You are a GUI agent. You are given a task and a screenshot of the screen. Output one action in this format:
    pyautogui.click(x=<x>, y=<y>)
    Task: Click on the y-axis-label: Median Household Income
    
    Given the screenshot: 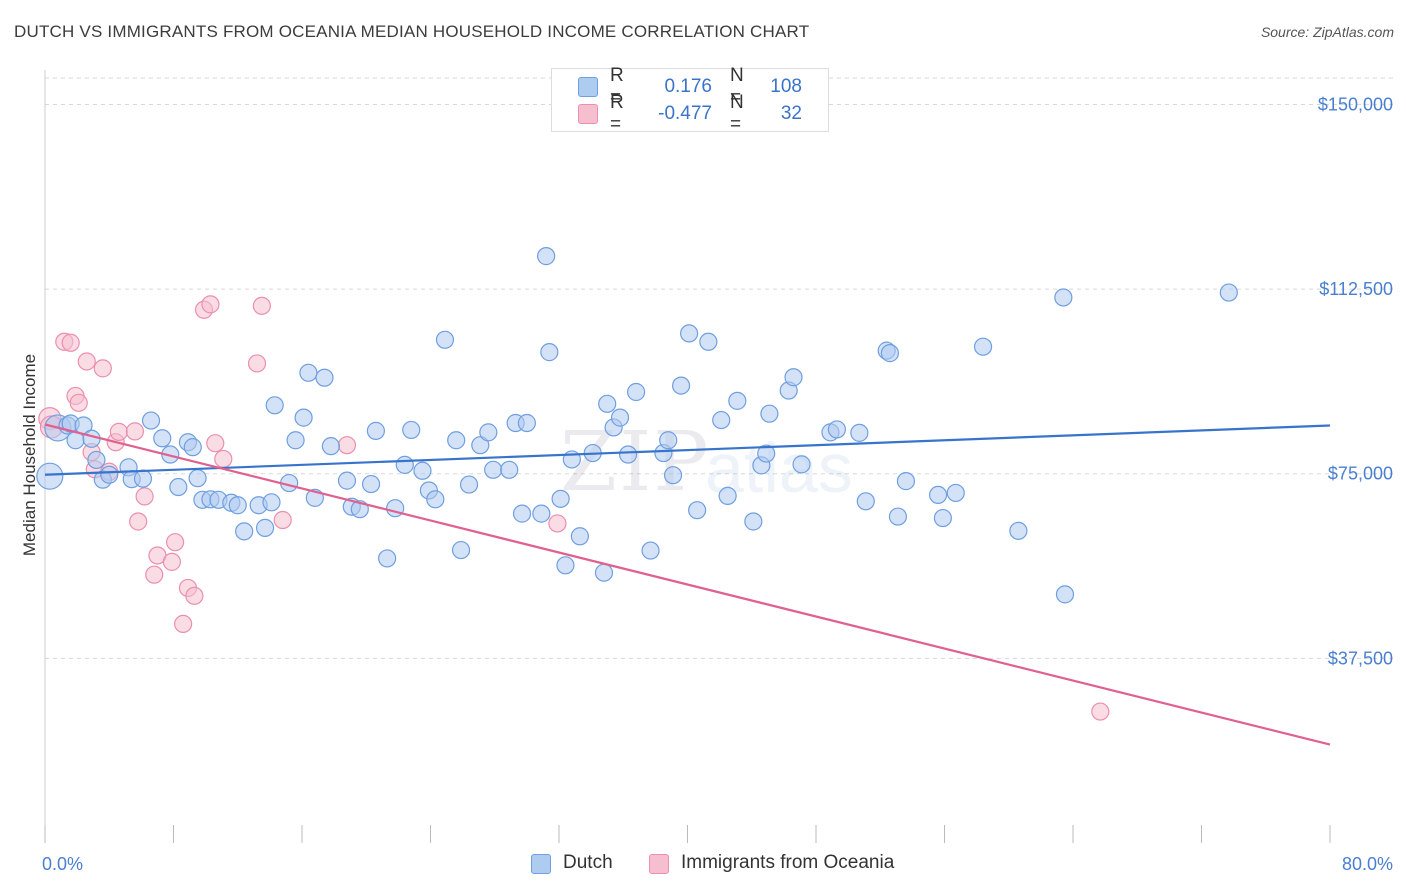 What is the action you would take?
    pyautogui.click(x=29, y=455)
    